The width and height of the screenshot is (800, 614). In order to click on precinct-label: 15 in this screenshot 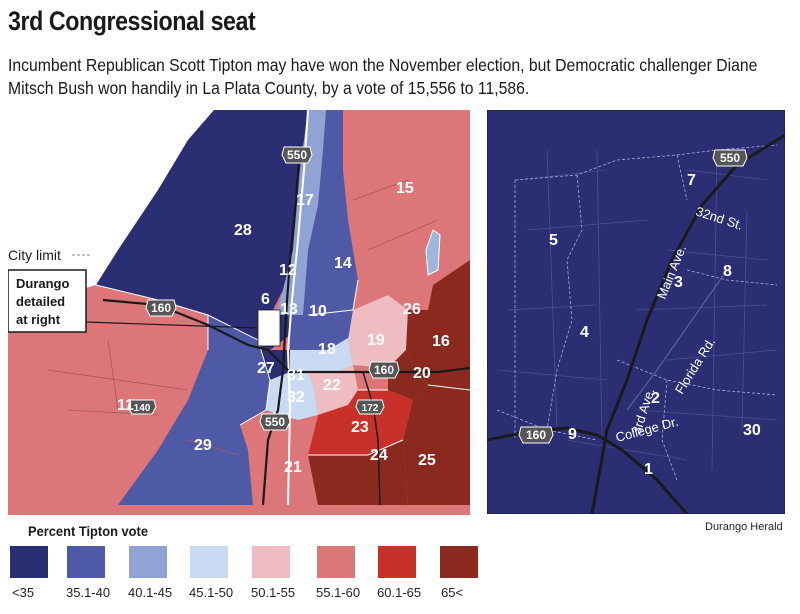, I will do `click(405, 188)`.